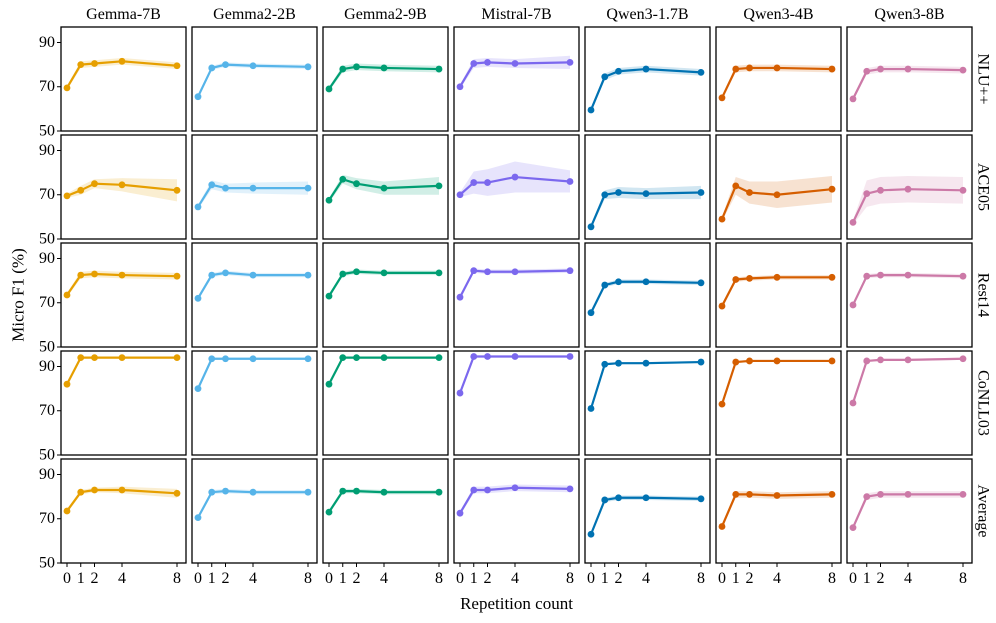 Image resolution: width=996 pixels, height=623 pixels. Describe the element at coordinates (123, 14) in the screenshot. I see `column-title-gemma-7b: Gemma-7B` at that location.